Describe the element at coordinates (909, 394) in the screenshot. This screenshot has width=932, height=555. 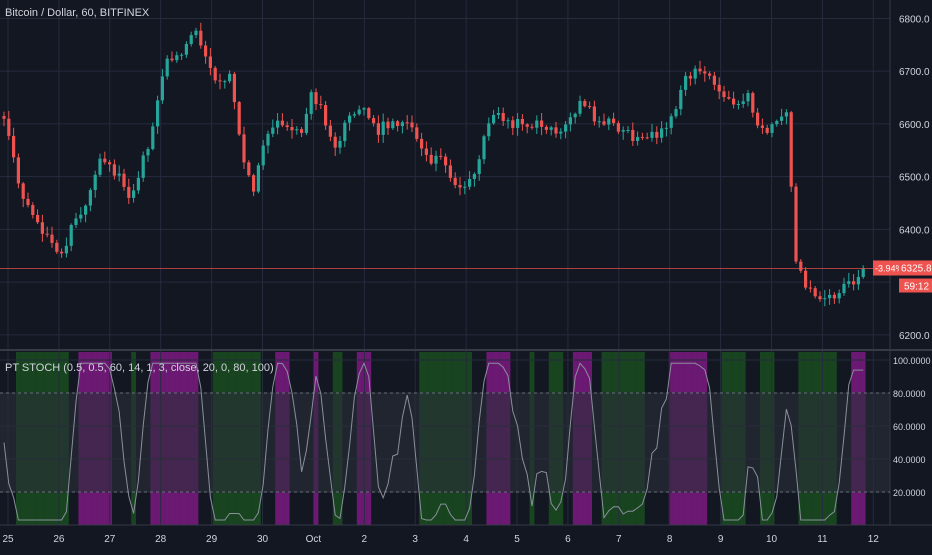
I see `indicator-tick-label: 80.0000` at that location.